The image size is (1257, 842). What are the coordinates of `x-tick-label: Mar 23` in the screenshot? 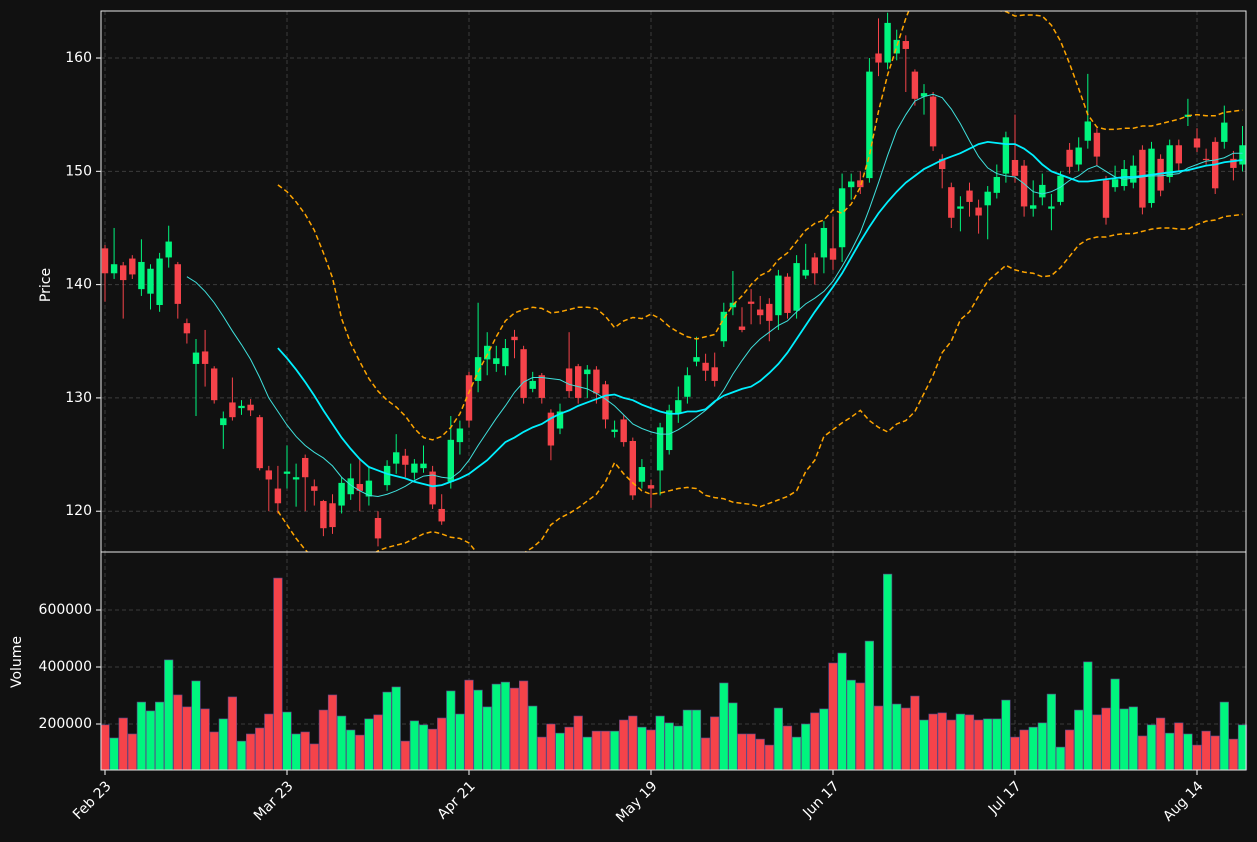 It's located at (274, 801).